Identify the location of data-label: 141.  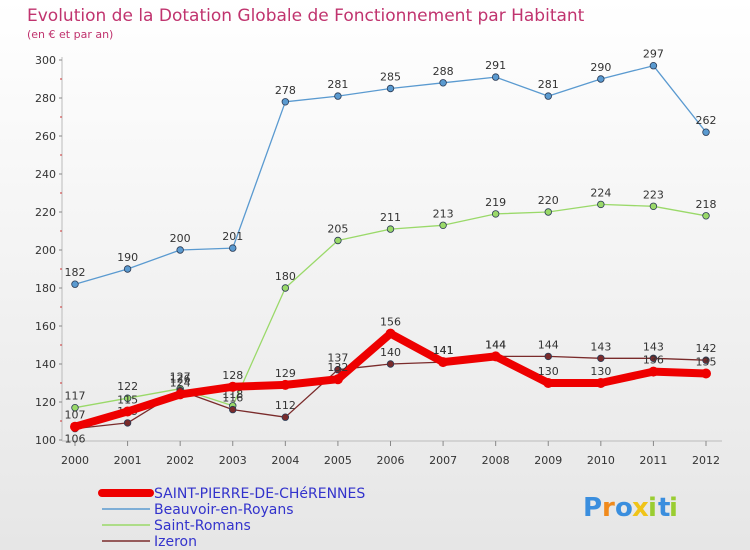
(443, 350).